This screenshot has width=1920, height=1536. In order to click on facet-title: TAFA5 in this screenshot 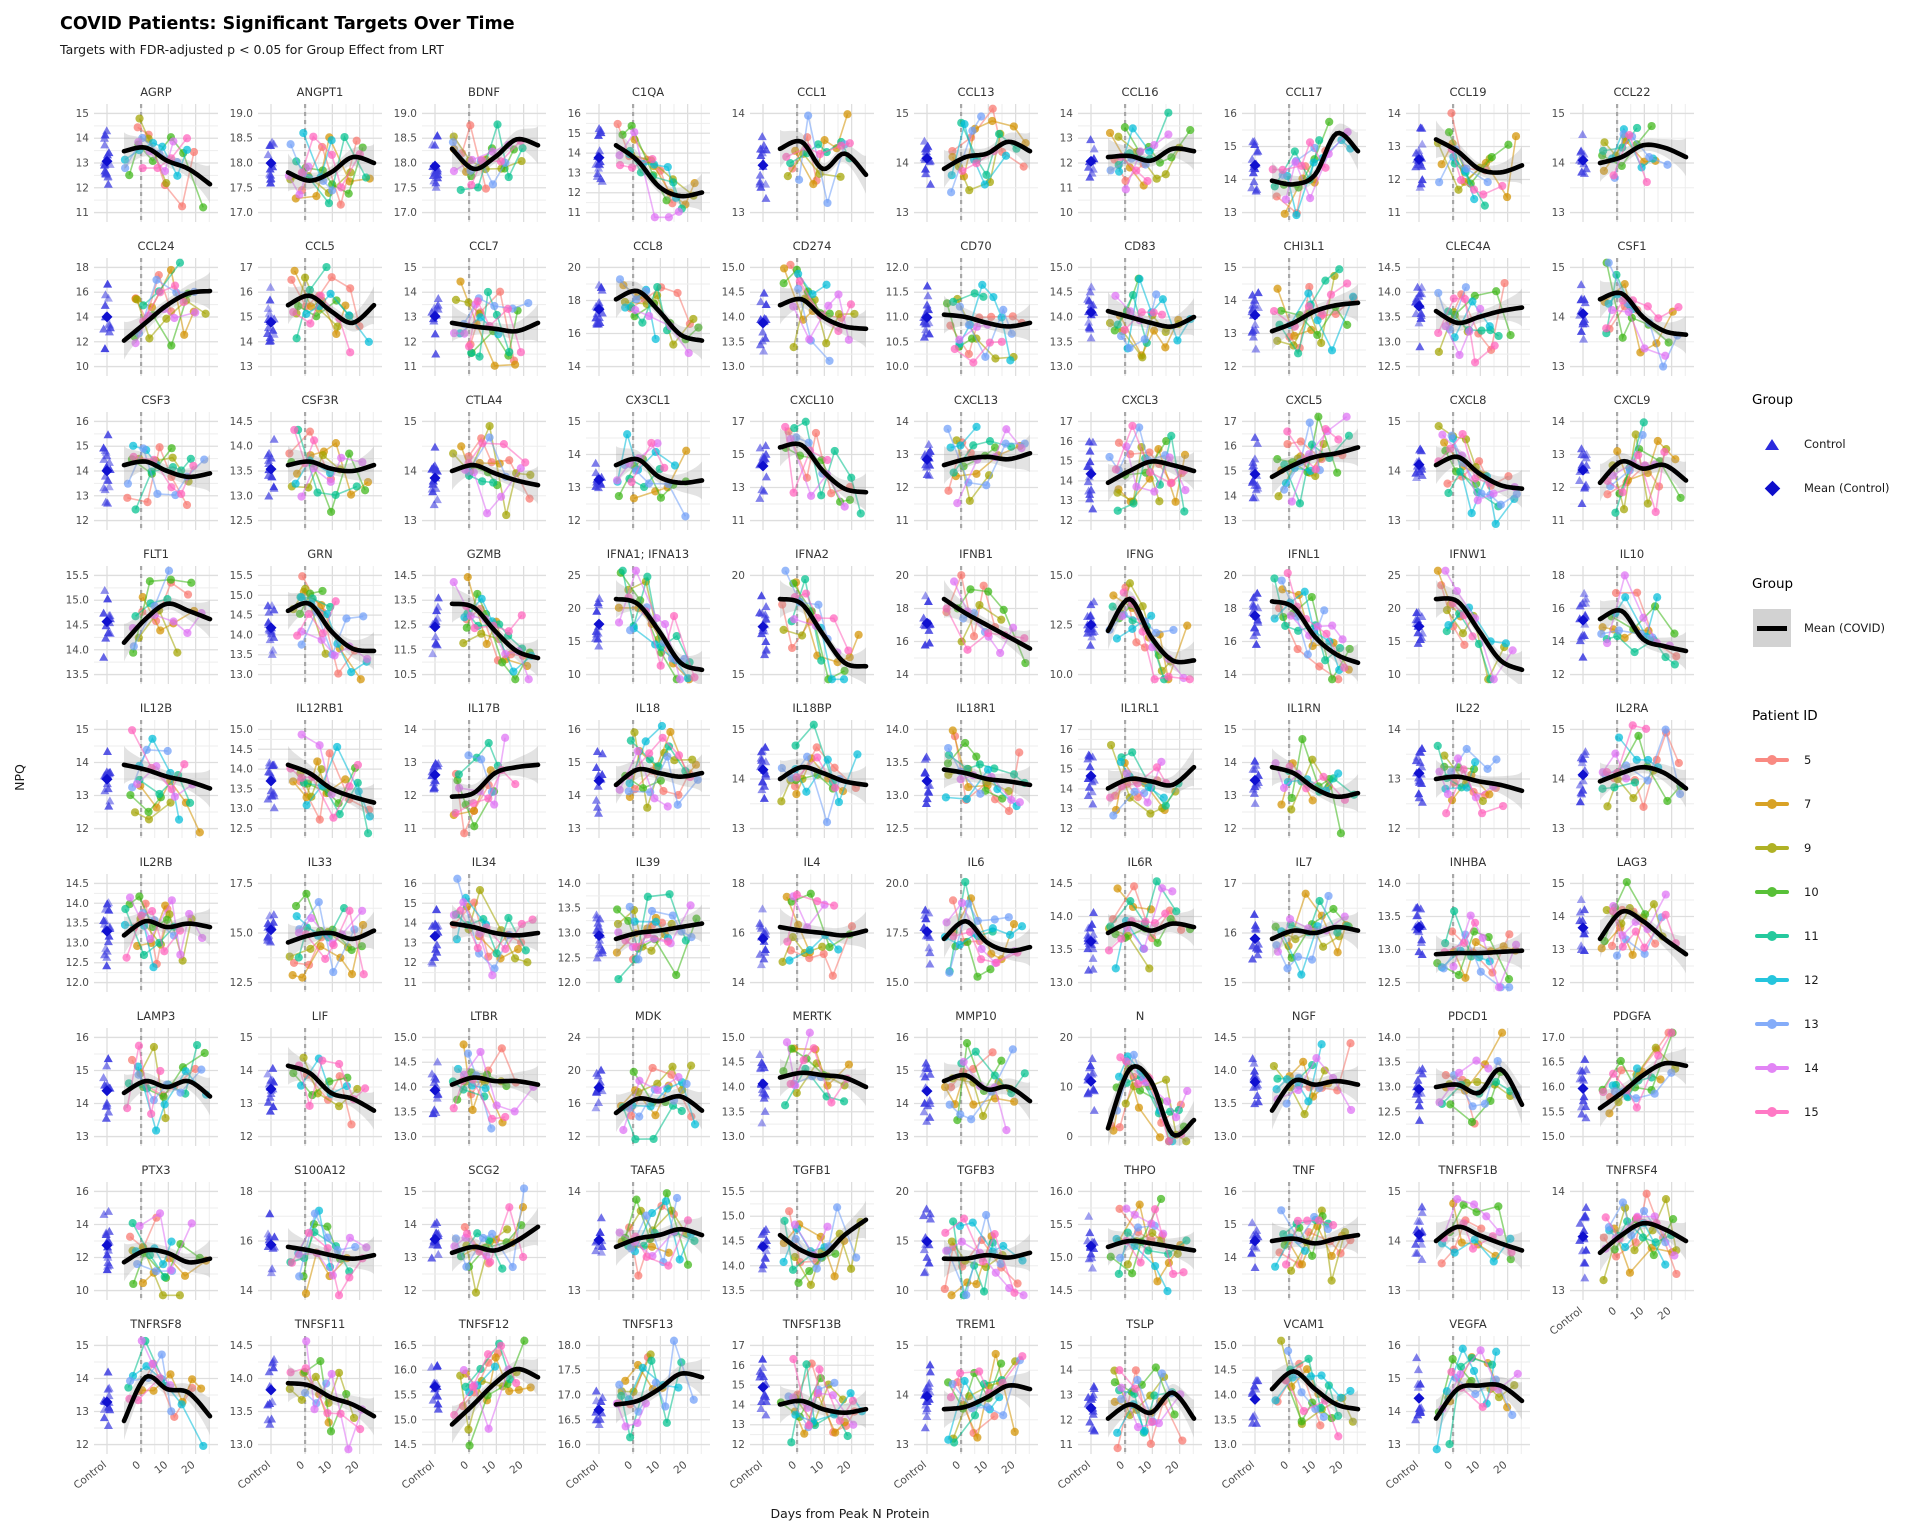, I will do `click(648, 1170)`.